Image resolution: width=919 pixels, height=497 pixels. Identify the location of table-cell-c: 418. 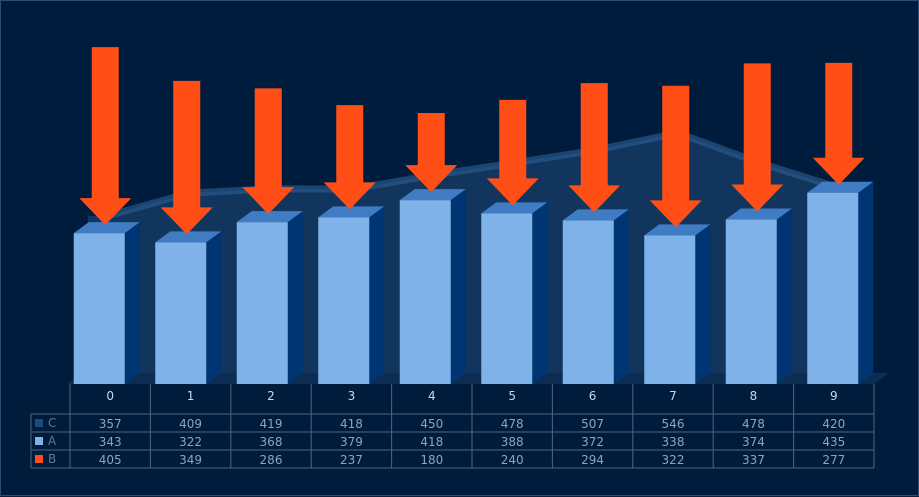
(351, 424).